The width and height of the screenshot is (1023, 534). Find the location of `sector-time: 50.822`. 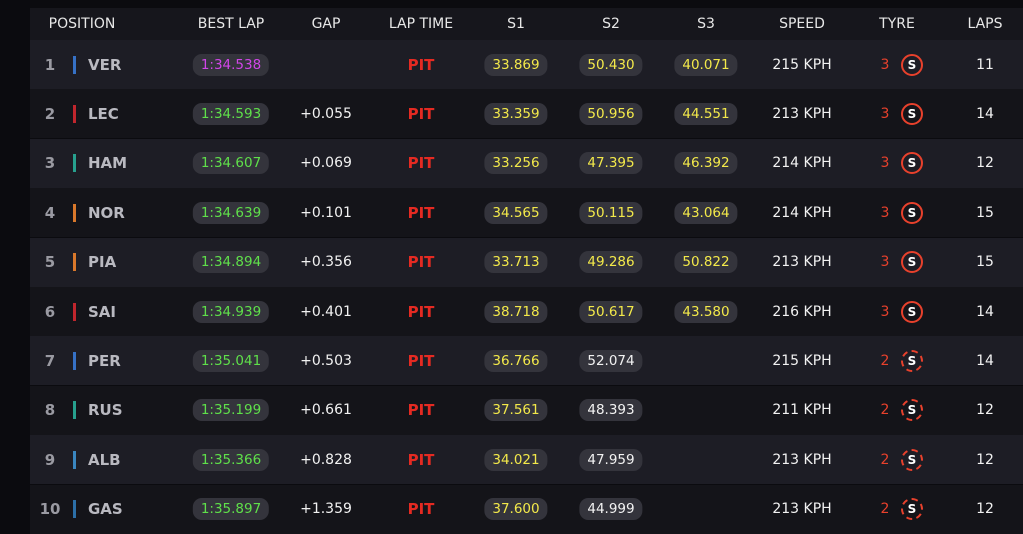

sector-time: 50.822 is located at coordinates (706, 262).